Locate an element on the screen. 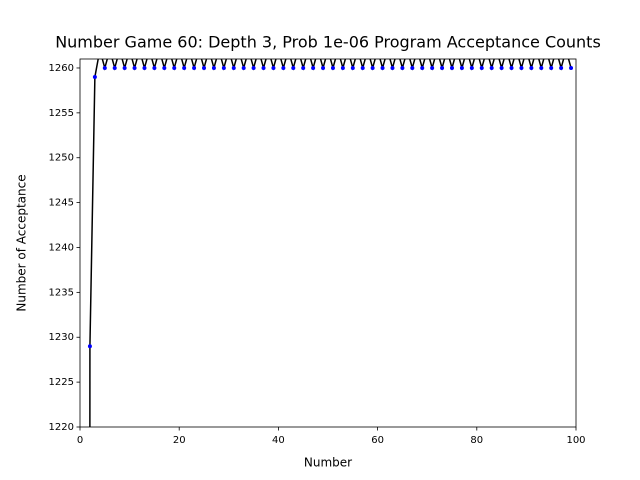 Image resolution: width=640 pixels, height=480 pixels. y-tick-label: 1220 is located at coordinates (61, 427).